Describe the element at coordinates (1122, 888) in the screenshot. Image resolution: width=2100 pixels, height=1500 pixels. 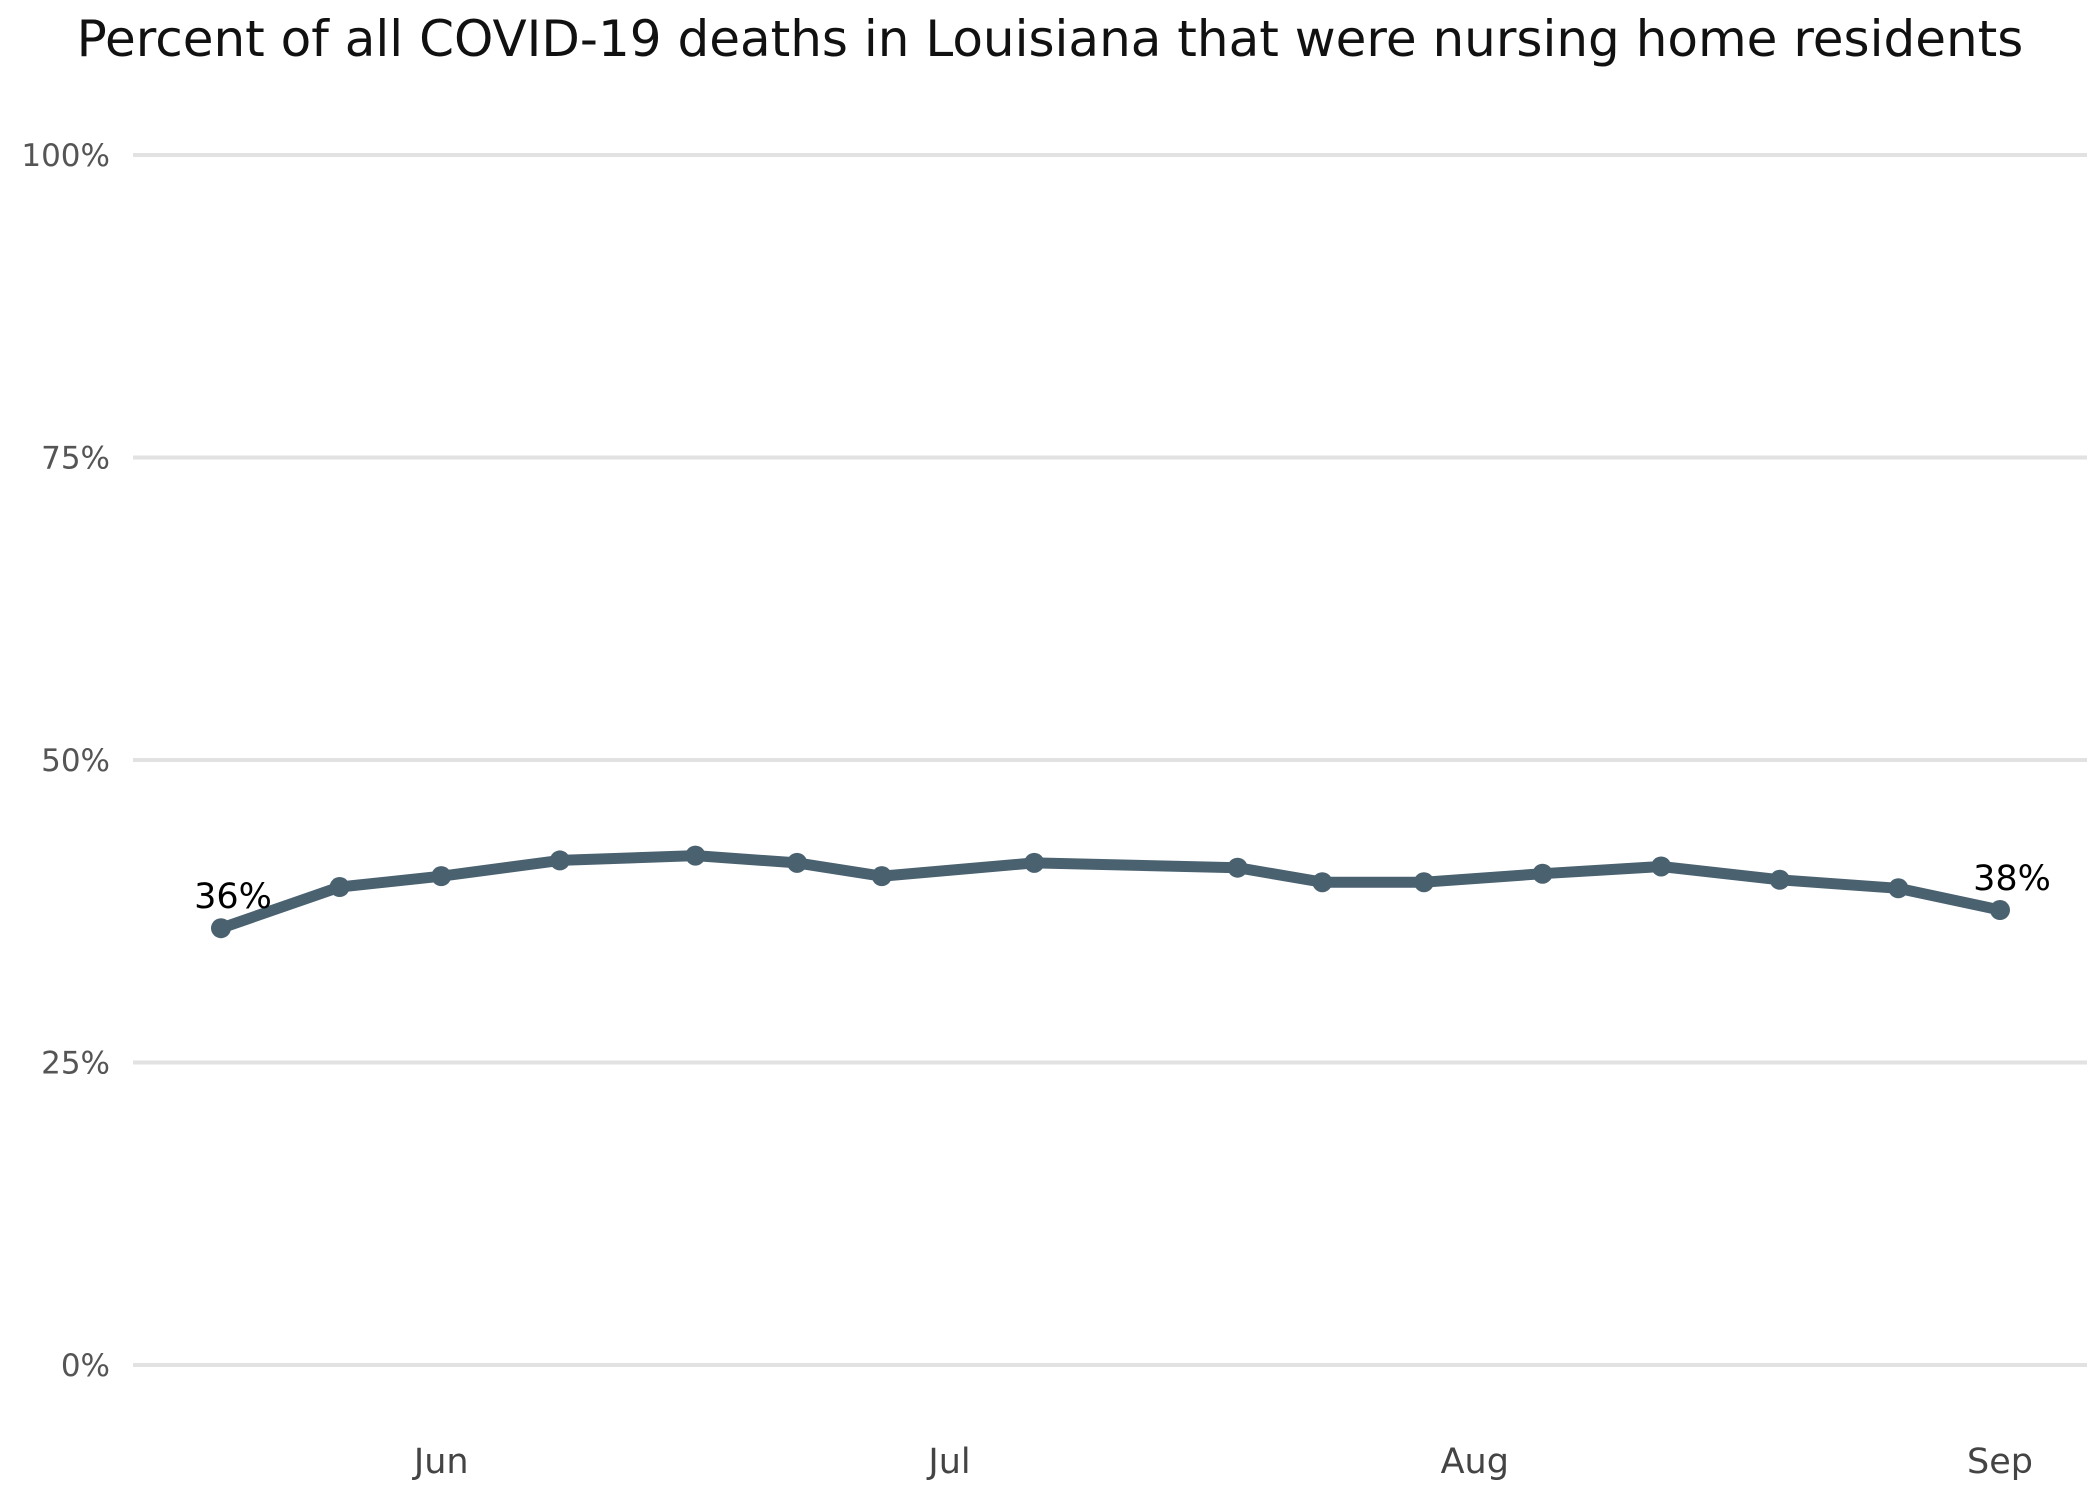
I see `data-labels: 36% 38%` at that location.